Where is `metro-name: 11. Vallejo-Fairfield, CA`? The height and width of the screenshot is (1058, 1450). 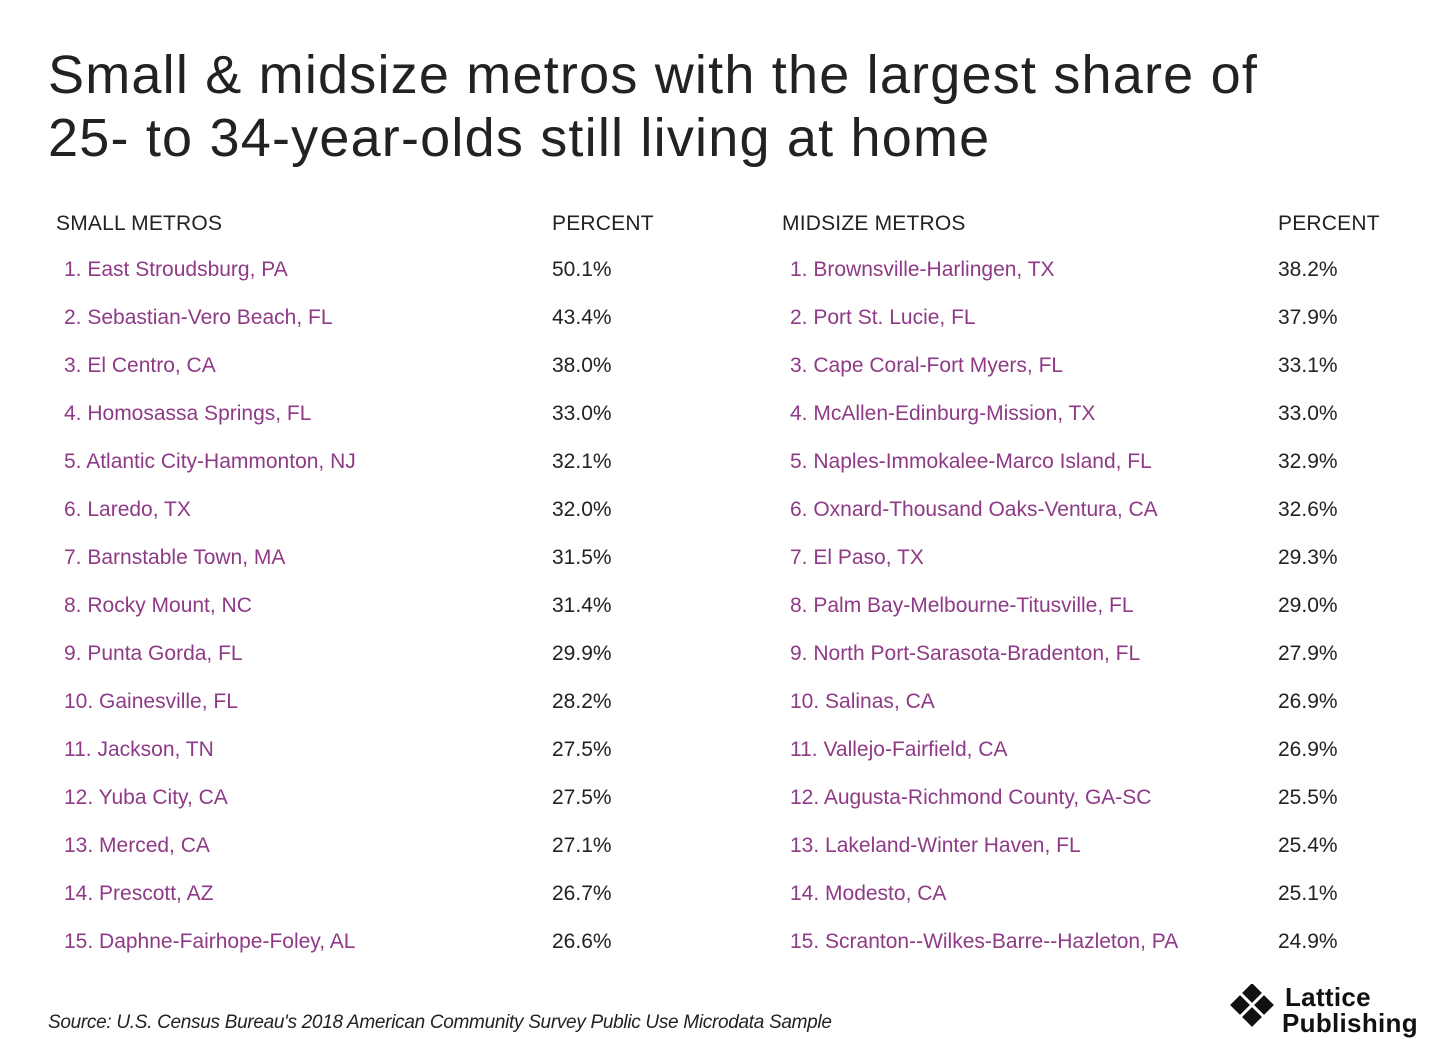
metro-name: 11. Vallejo-Fairfield, CA is located at coordinates (899, 749).